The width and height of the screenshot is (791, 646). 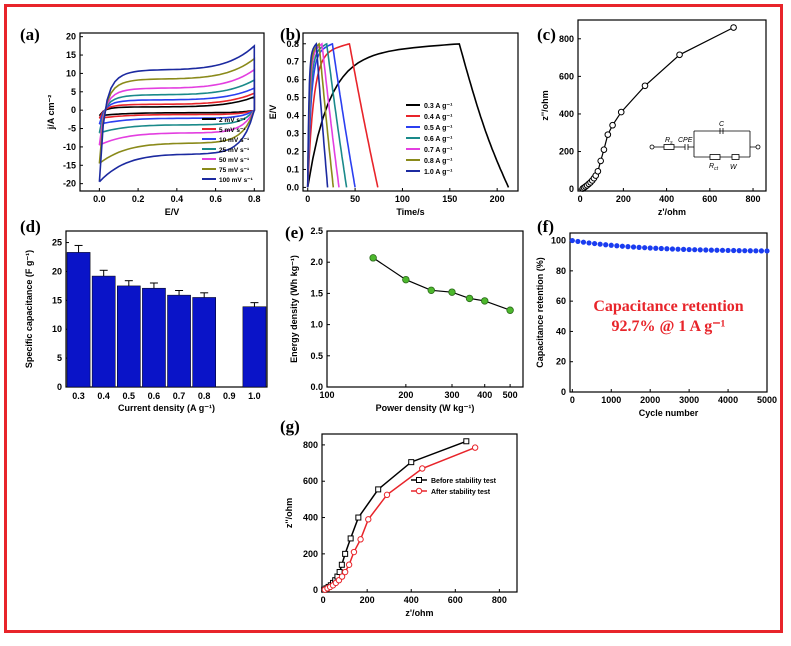 What do you see at coordinates (29, 309) in the screenshot?
I see `y-axis-label-d: Specific capacitance (F g⁻¹)` at bounding box center [29, 309].